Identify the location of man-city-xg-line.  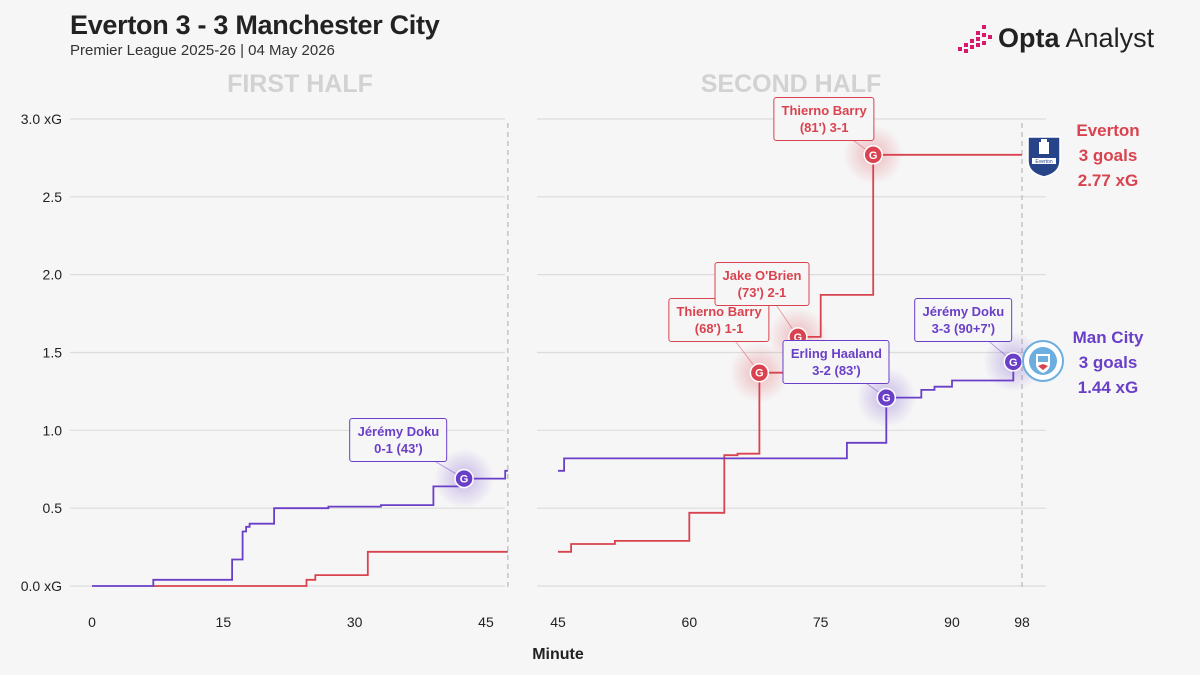
(790, 416).